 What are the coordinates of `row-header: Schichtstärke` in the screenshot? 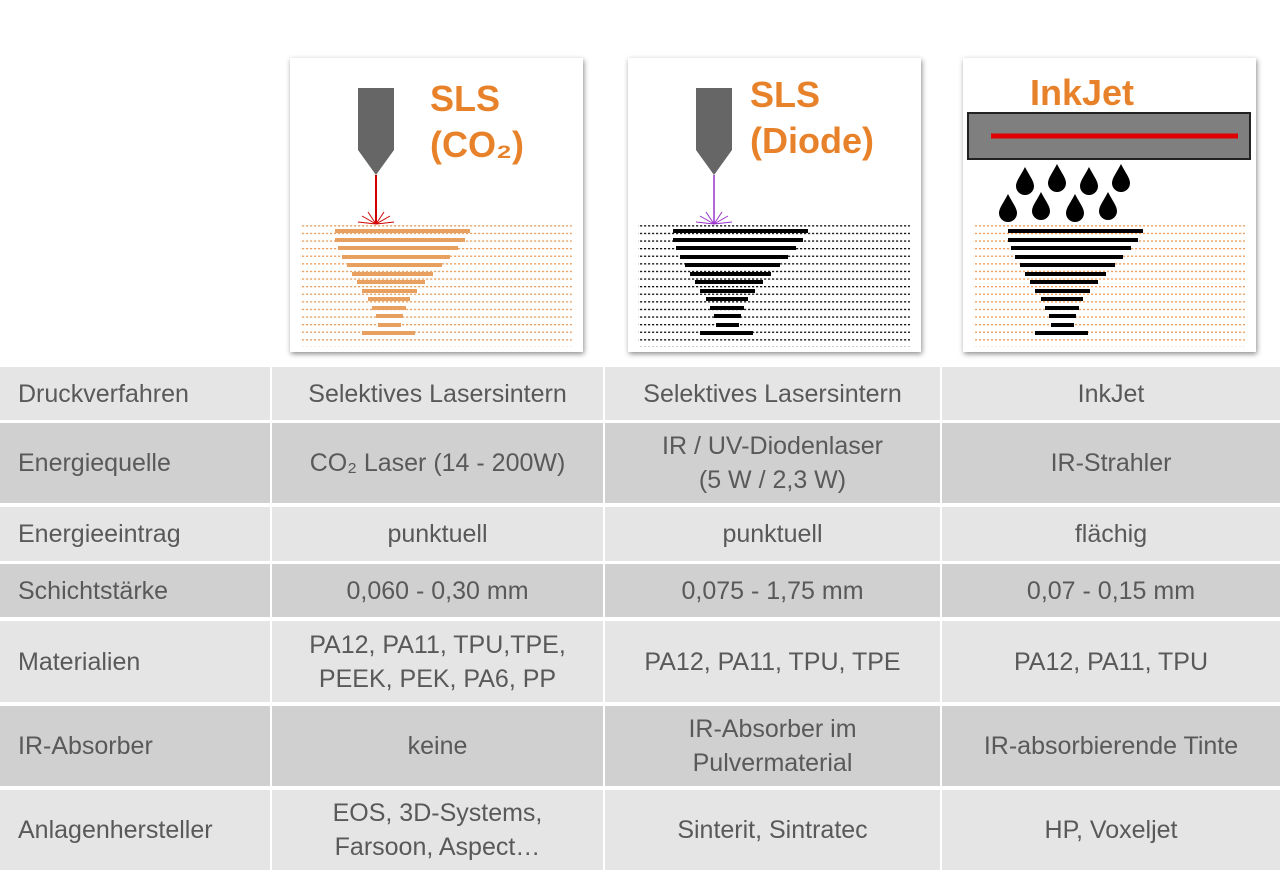 It's located at (135, 590).